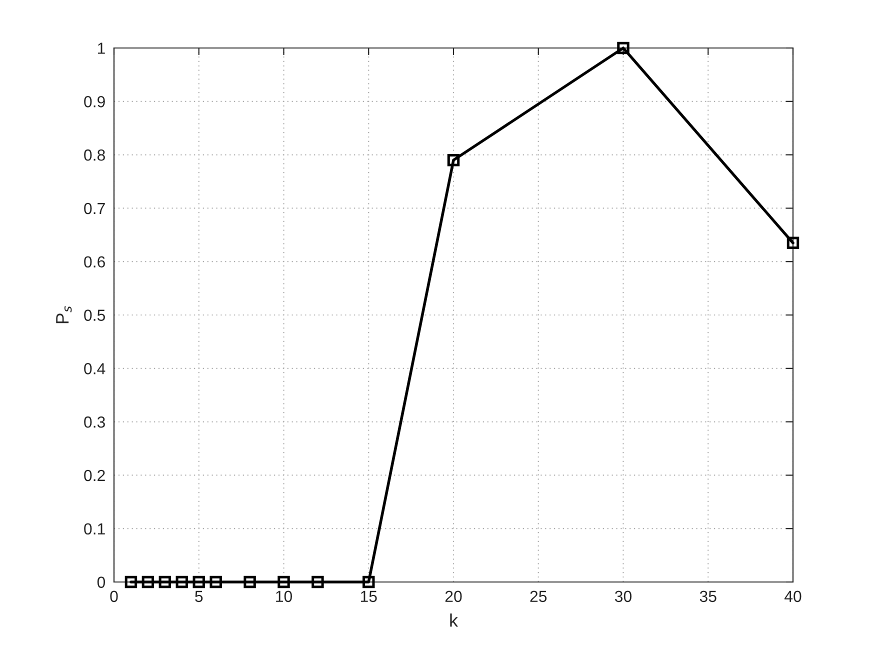 This screenshot has height=657, width=875. I want to click on y-axis-title: P$_{s}$, so click(64, 315).